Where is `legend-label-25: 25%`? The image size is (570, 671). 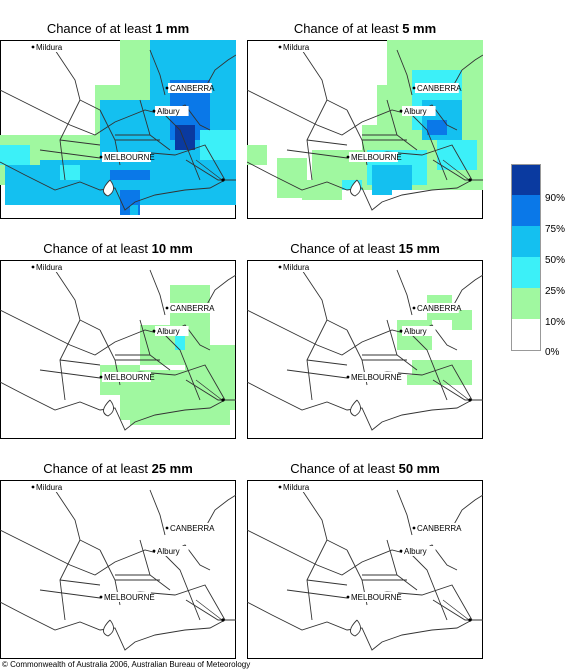 legend-label-25: 25% is located at coordinates (555, 291).